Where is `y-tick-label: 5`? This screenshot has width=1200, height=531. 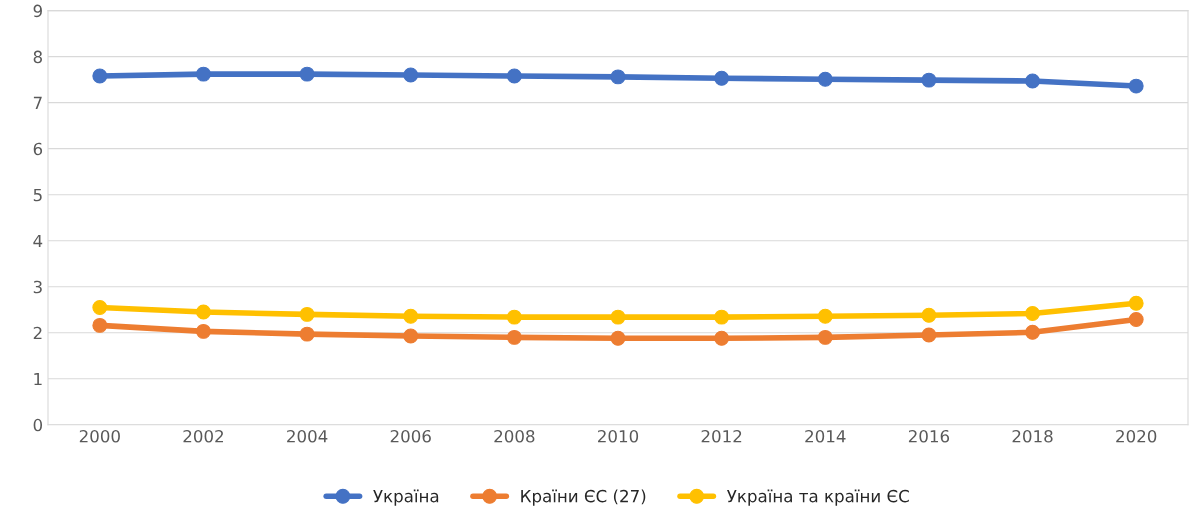 y-tick-label: 5 is located at coordinates (37, 195).